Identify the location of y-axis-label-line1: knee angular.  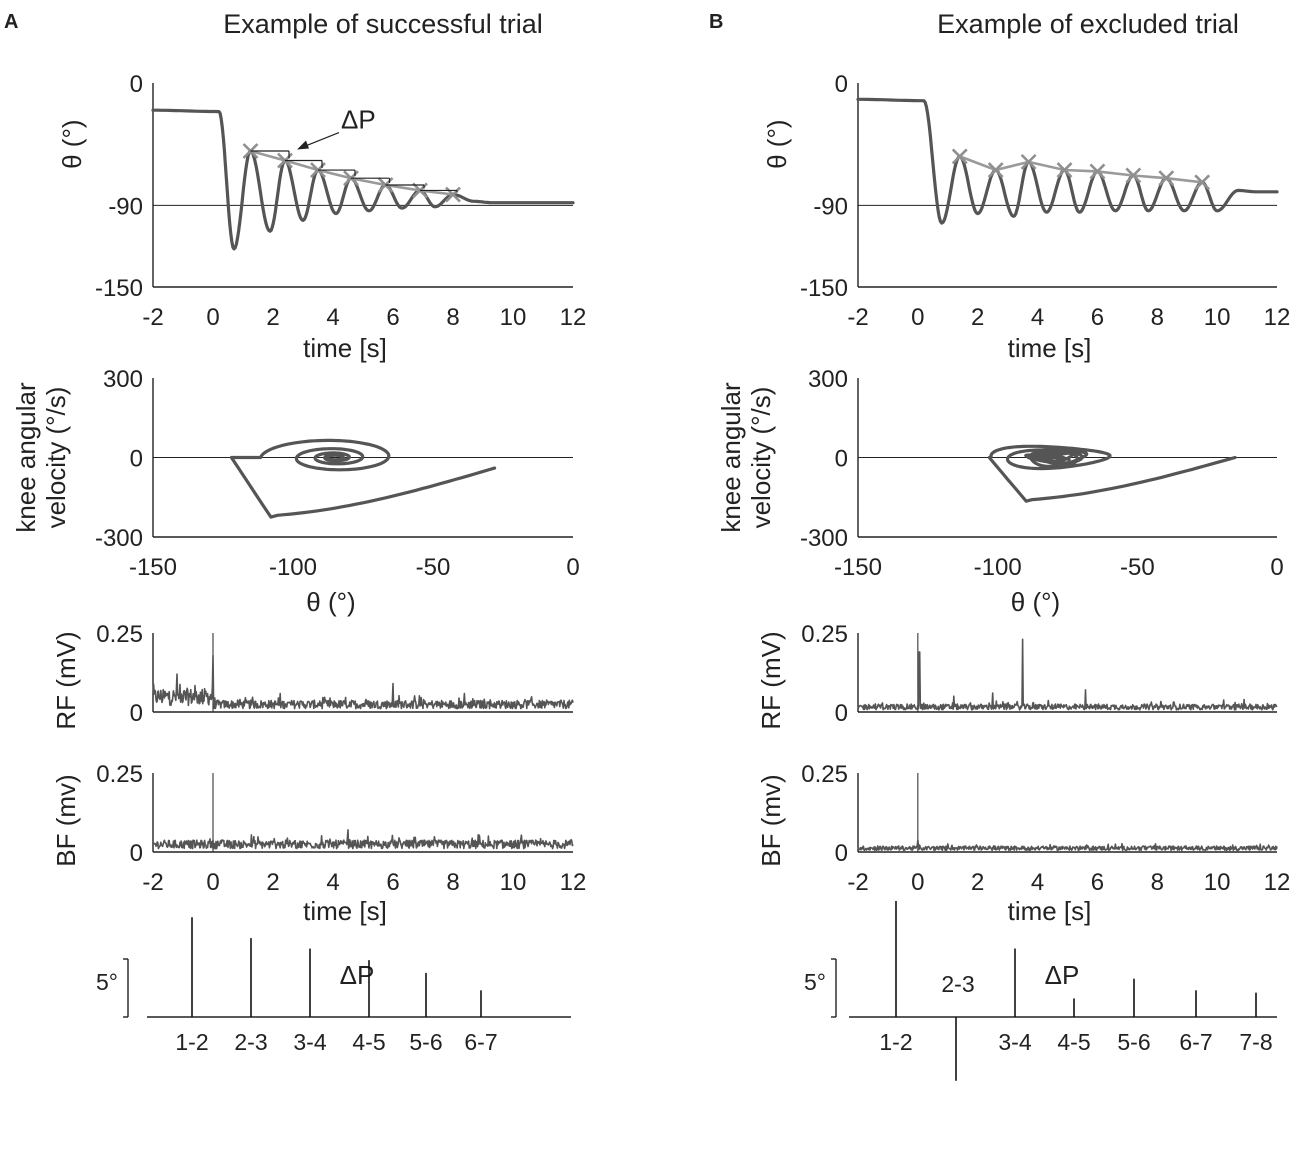
(731, 457).